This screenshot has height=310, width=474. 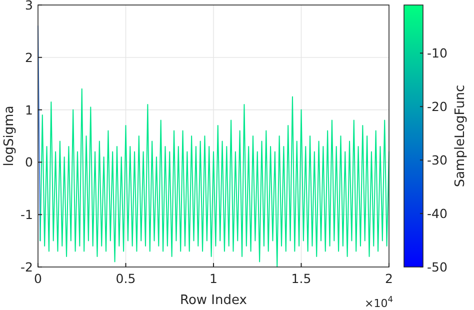 I want to click on x-axis-title: Row Index, so click(x=214, y=300).